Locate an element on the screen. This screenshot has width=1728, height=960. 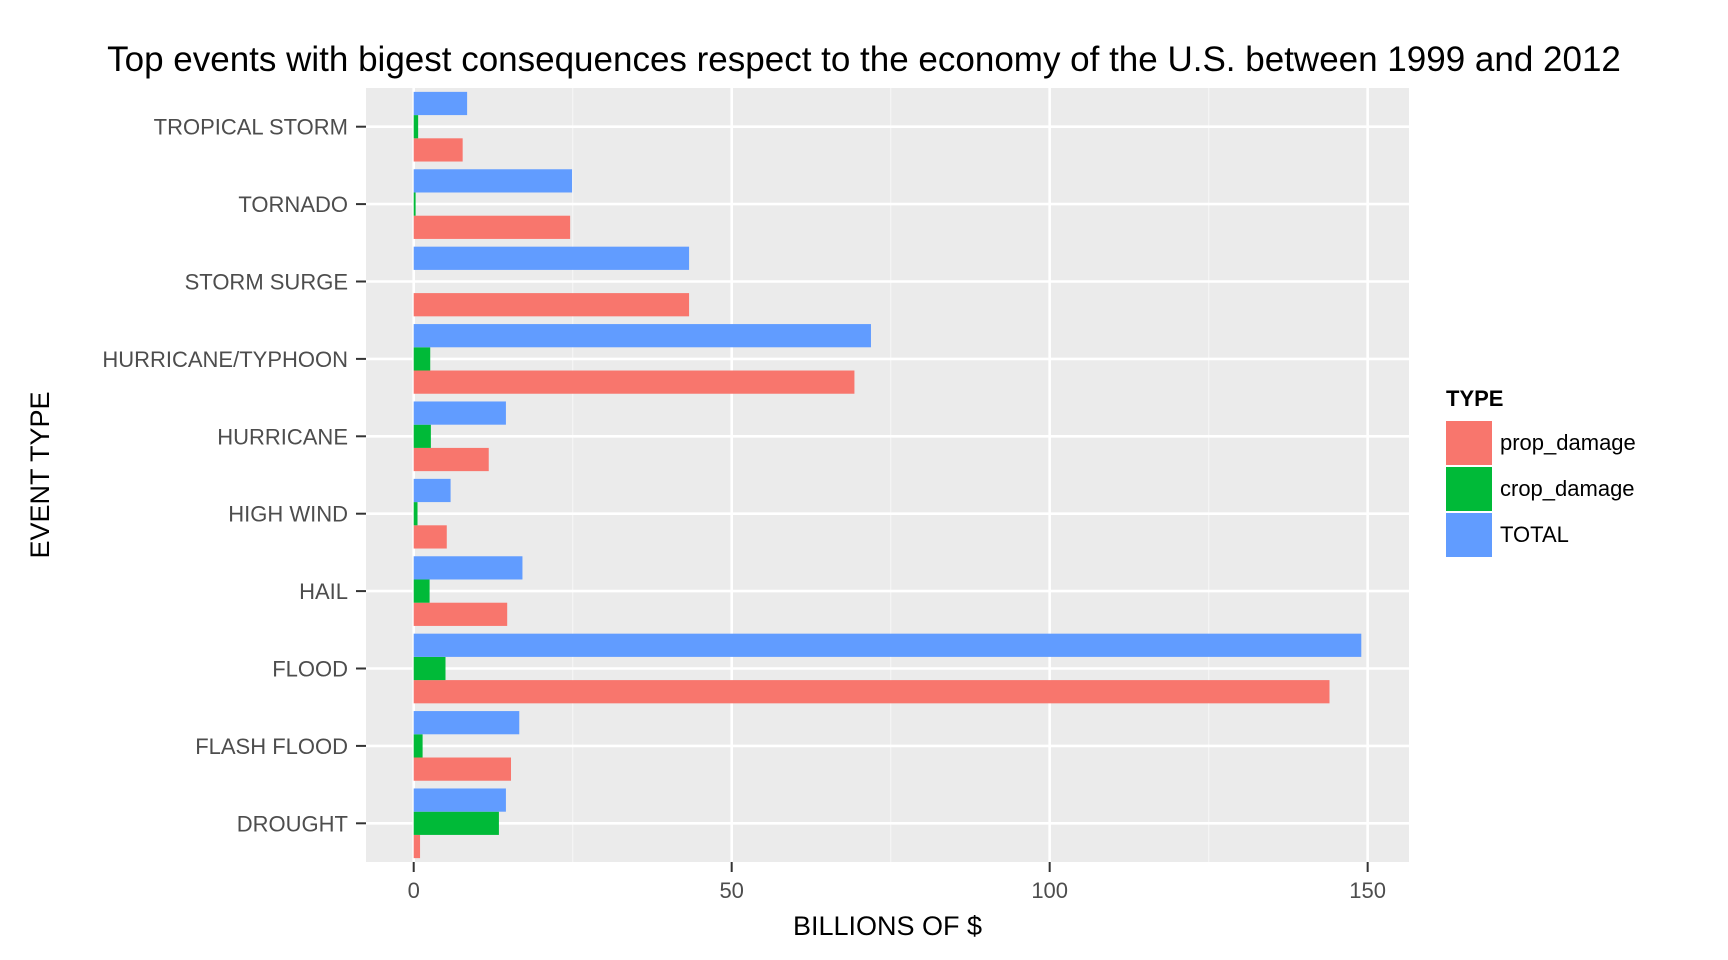
legend-title: TYPE is located at coordinates (1475, 398).